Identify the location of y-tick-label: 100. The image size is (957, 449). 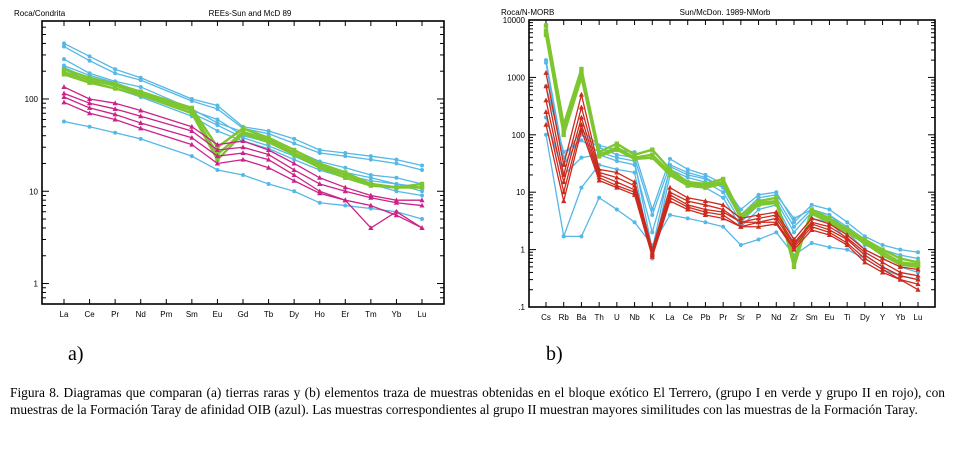
(32, 99).